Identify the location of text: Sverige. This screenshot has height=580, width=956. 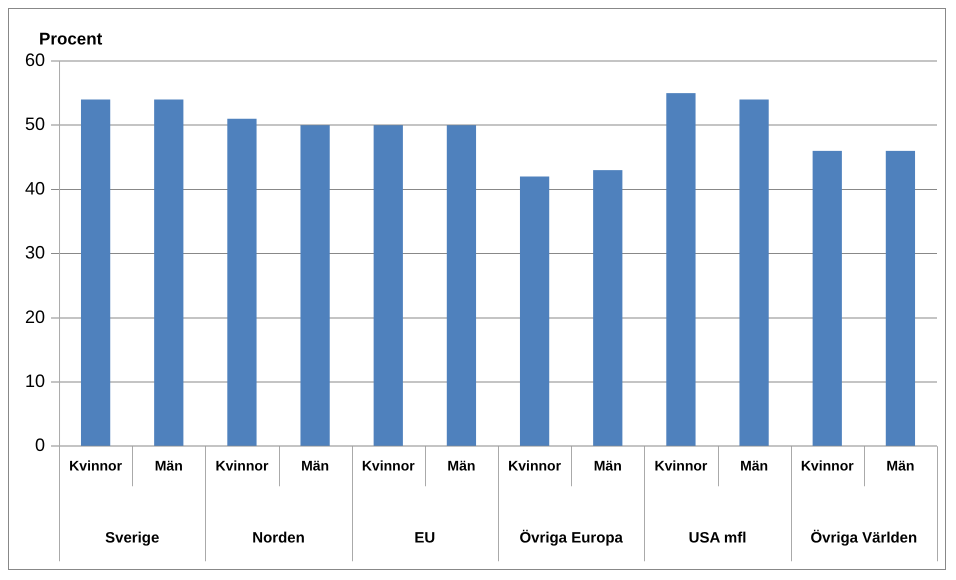
(132, 537).